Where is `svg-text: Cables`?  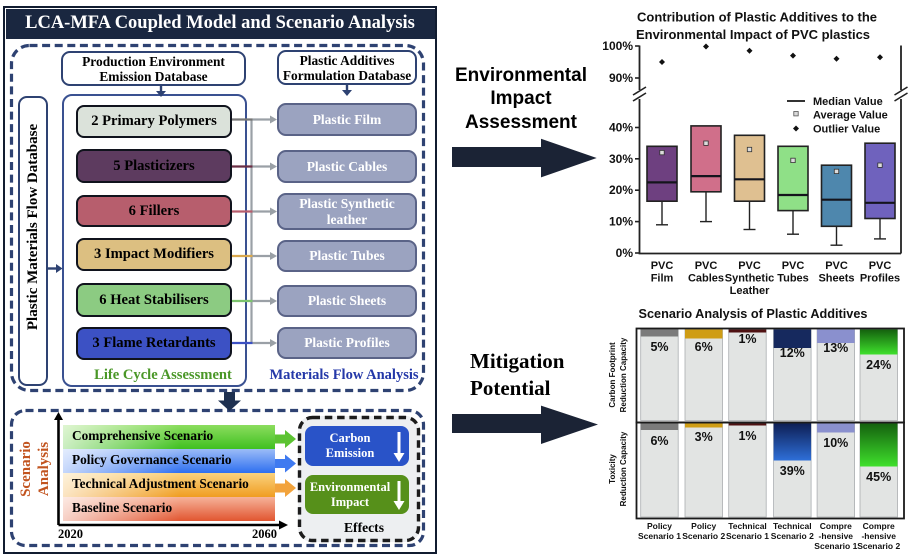 svg-text: Cables is located at coordinates (706, 279).